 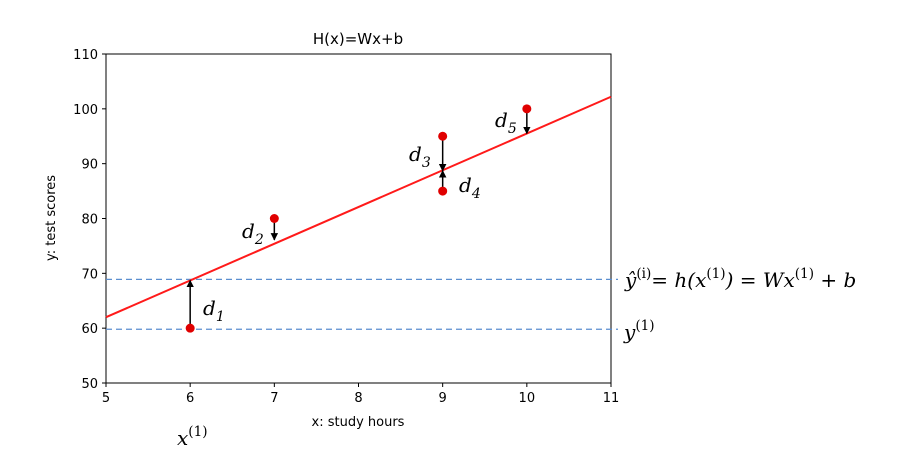 What do you see at coordinates (629, 332) in the screenshot?
I see `y1-base: y` at bounding box center [629, 332].